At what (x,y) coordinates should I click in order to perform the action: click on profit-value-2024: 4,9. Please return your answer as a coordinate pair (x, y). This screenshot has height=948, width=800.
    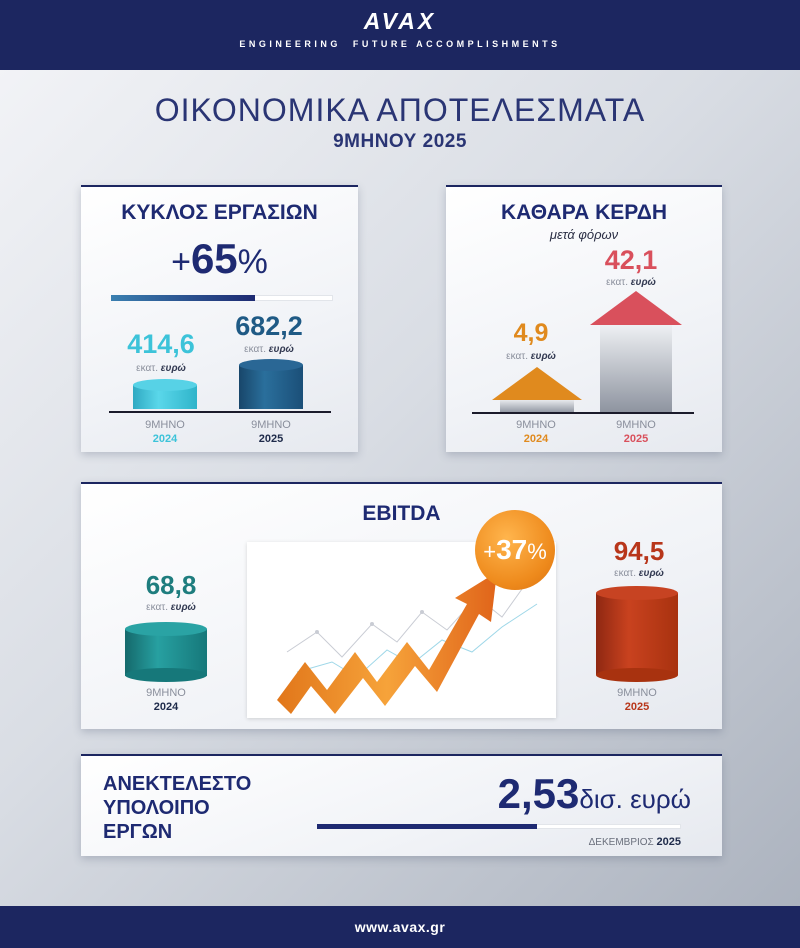
    Looking at the image, I should click on (531, 333).